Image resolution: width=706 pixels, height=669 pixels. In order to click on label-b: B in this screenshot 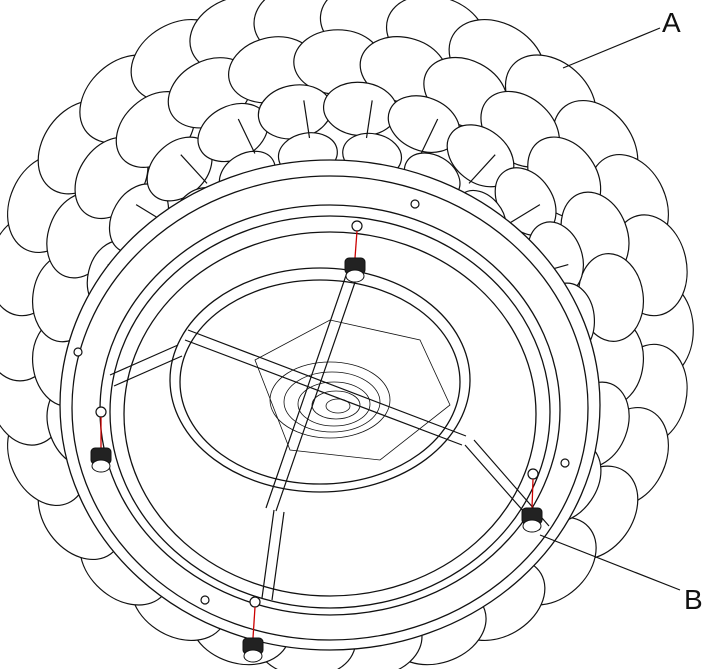, I will do `click(693, 599)`.